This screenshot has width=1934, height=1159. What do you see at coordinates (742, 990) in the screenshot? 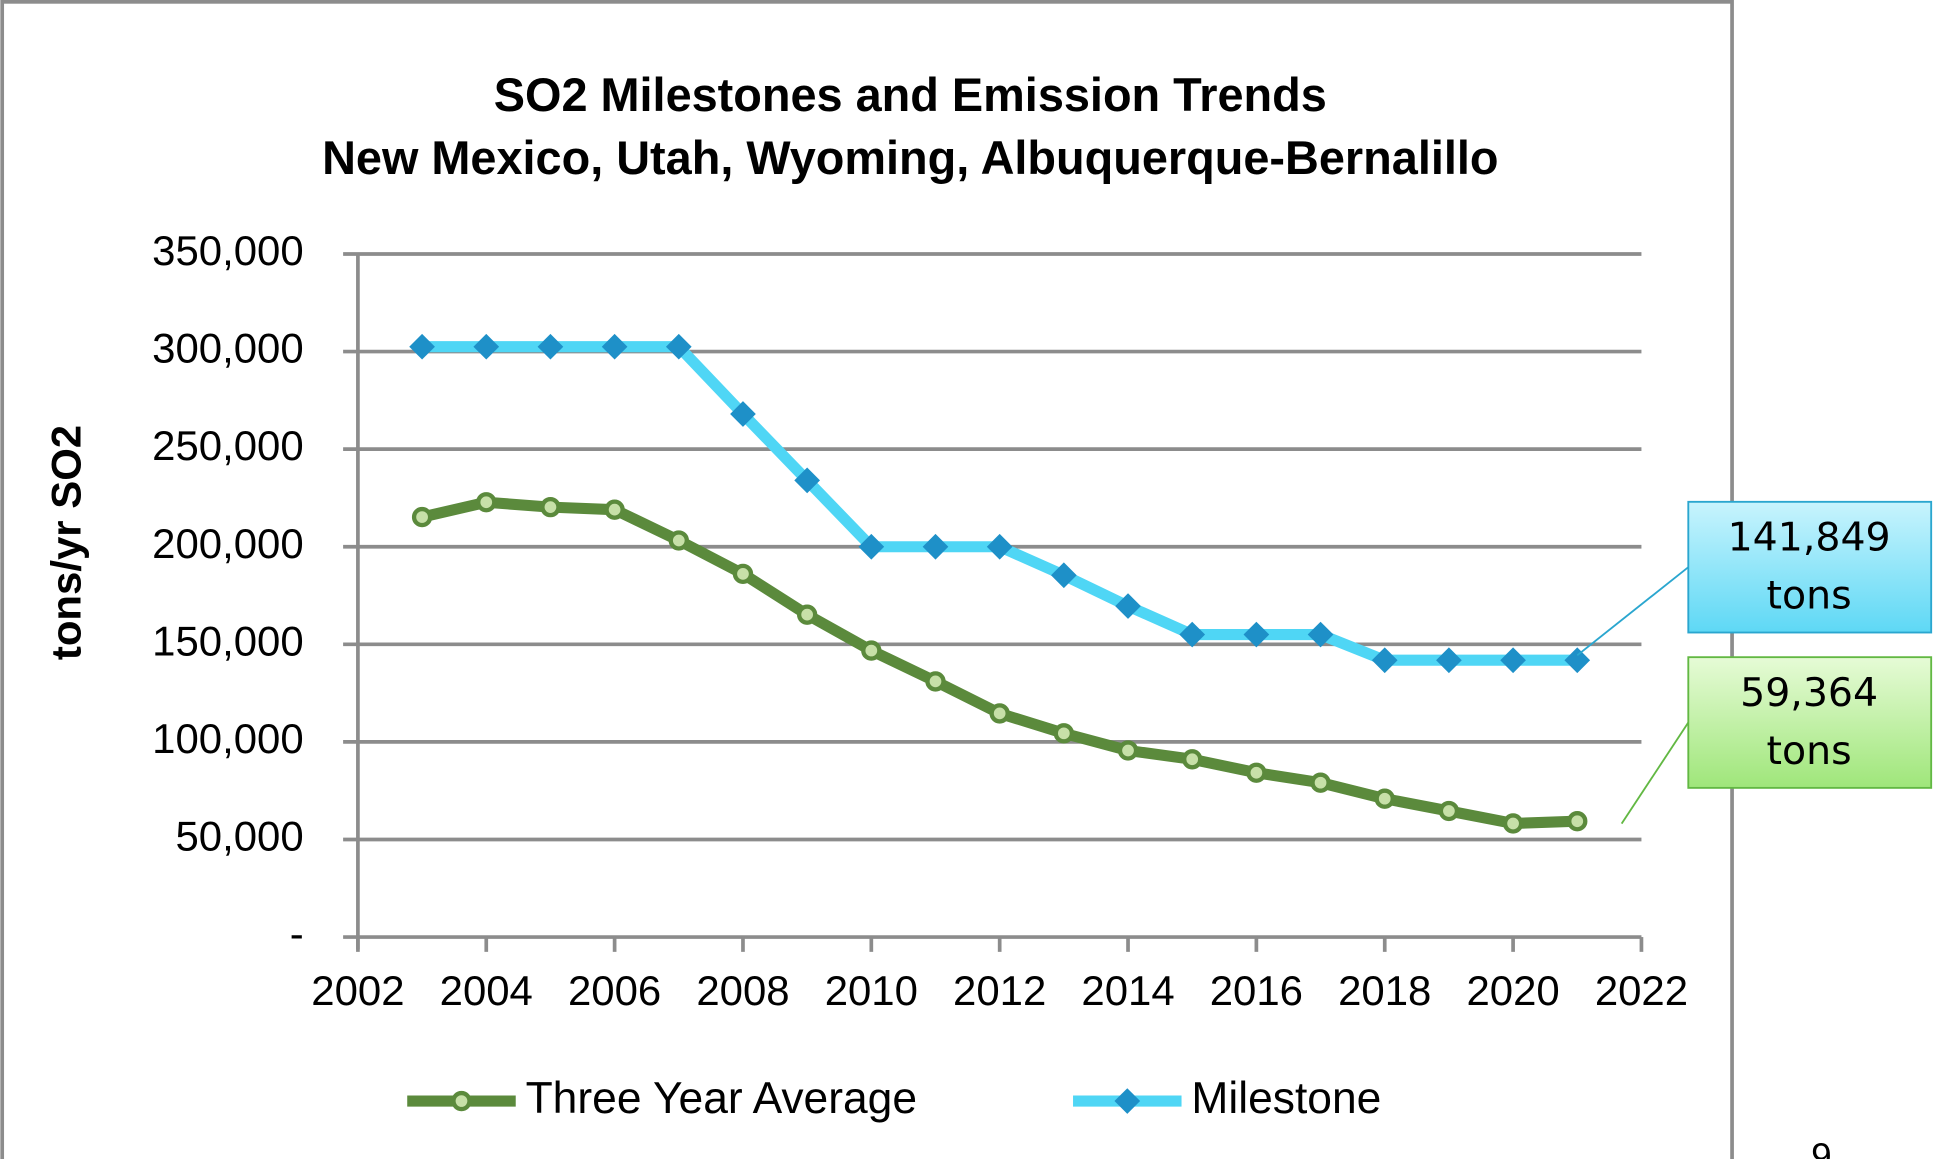
I see `x-tick-label: 2008` at bounding box center [742, 990].